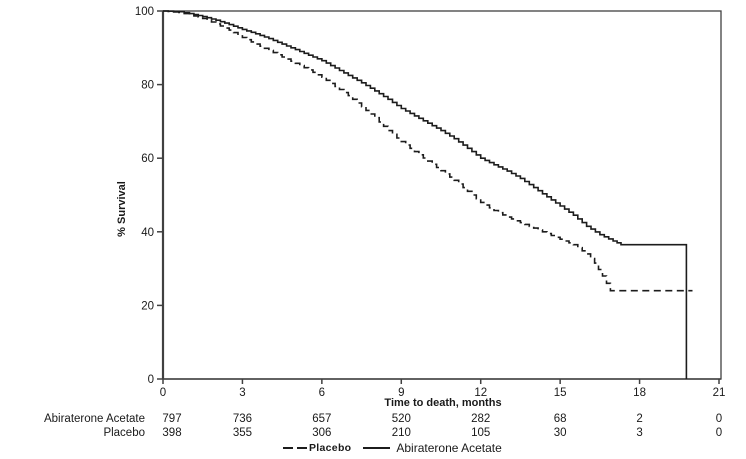 This screenshot has height=459, width=746. Describe the element at coordinates (401, 419) in the screenshot. I see `risk-count: 520` at that location.